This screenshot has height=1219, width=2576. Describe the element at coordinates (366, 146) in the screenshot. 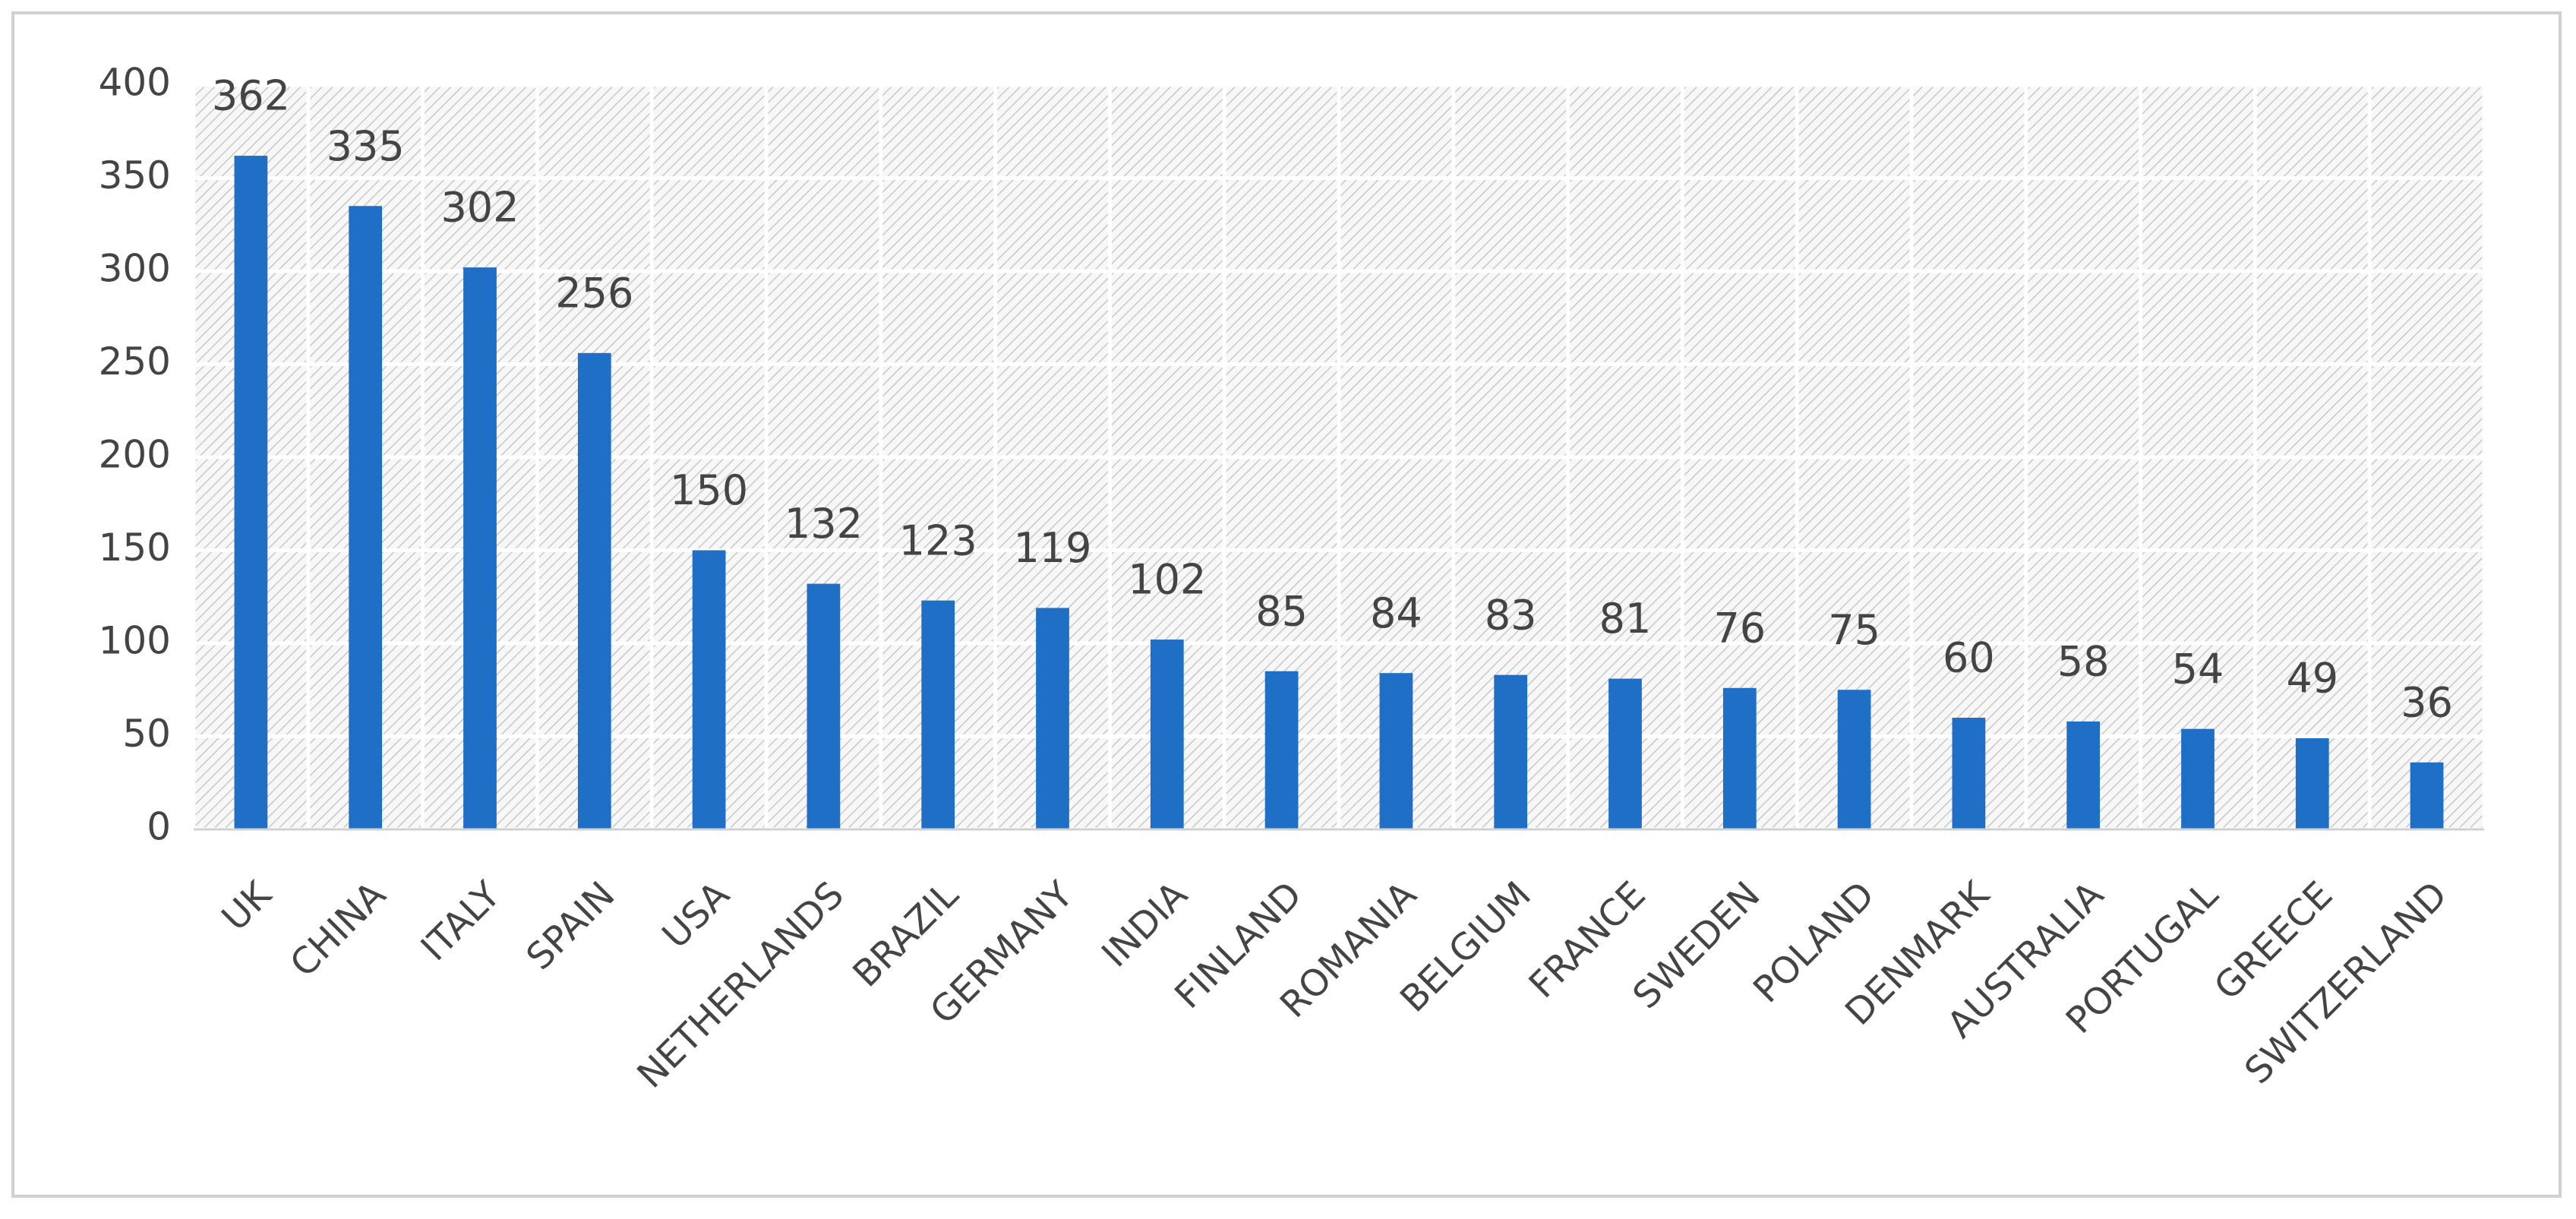

I see `data-label: 335` at that location.